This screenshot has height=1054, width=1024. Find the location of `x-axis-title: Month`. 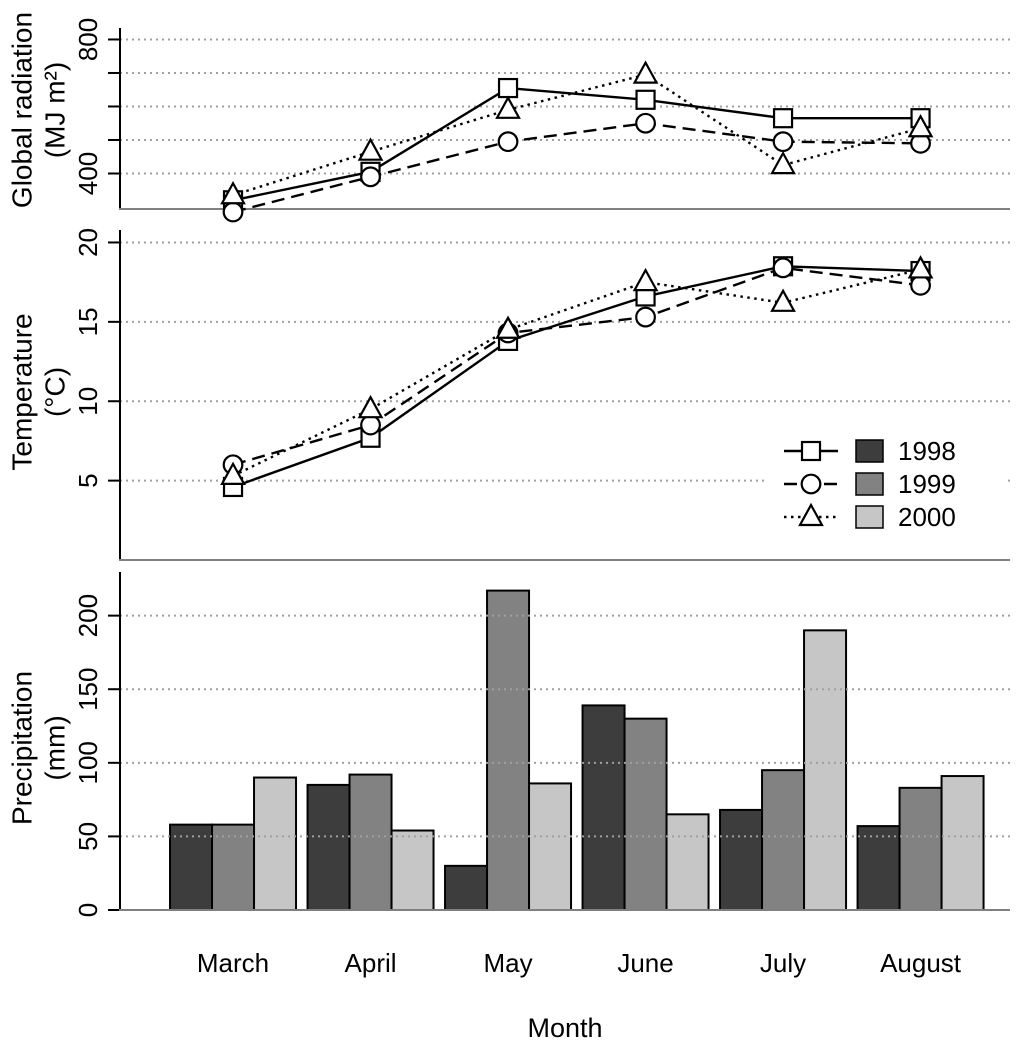

x-axis-title: Month is located at coordinates (564, 1028).